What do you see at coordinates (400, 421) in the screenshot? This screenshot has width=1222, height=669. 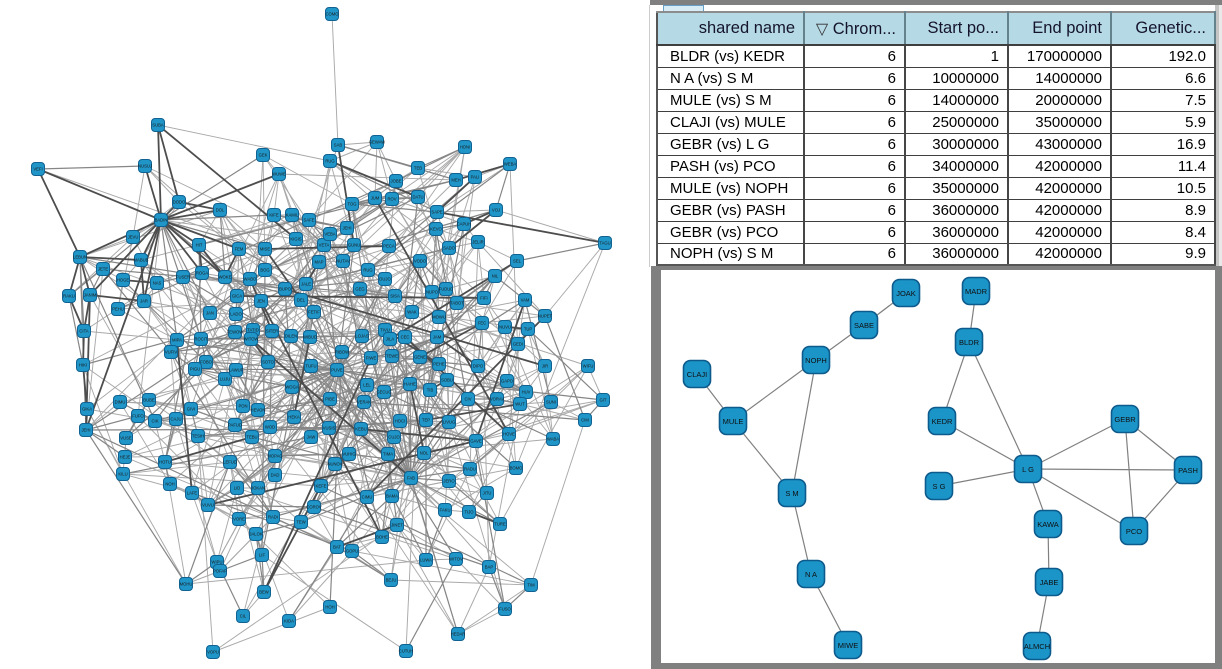 I see `svg-text: HOCI` at bounding box center [400, 421].